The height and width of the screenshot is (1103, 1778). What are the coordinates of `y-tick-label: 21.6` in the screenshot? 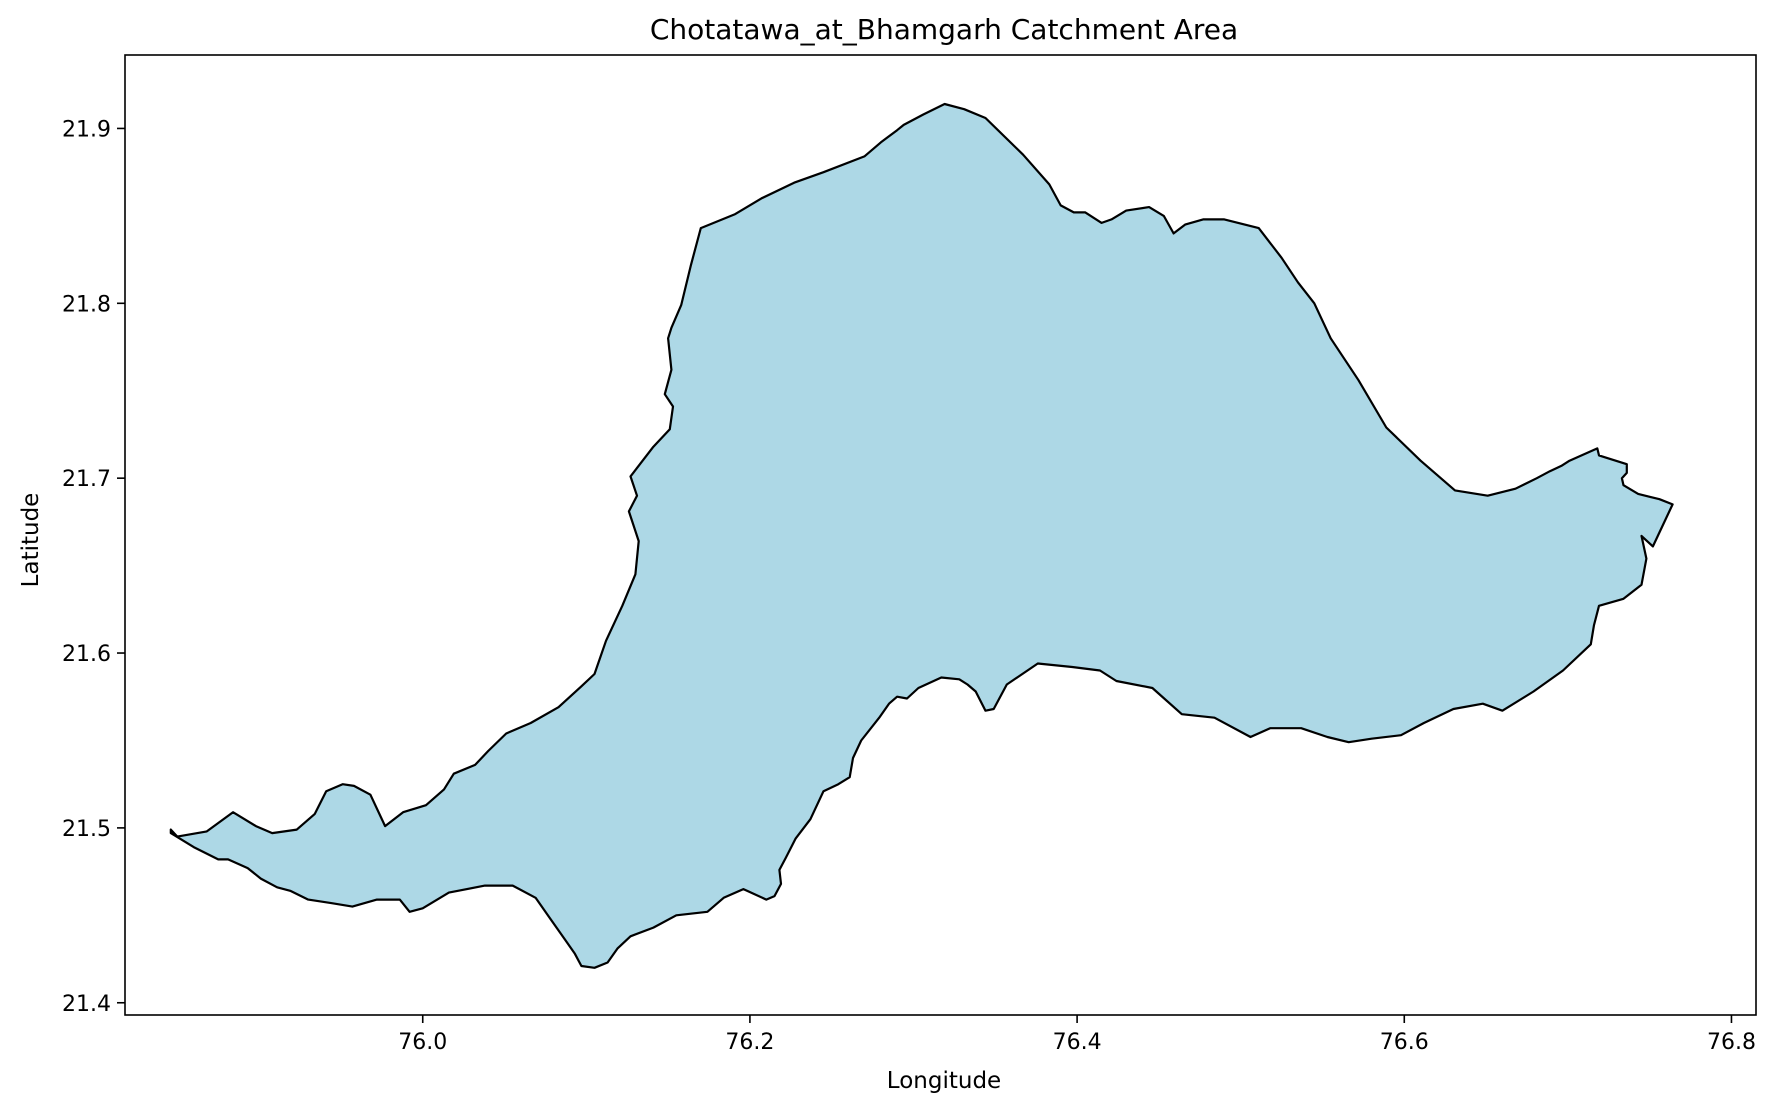 It's located at (86, 654).